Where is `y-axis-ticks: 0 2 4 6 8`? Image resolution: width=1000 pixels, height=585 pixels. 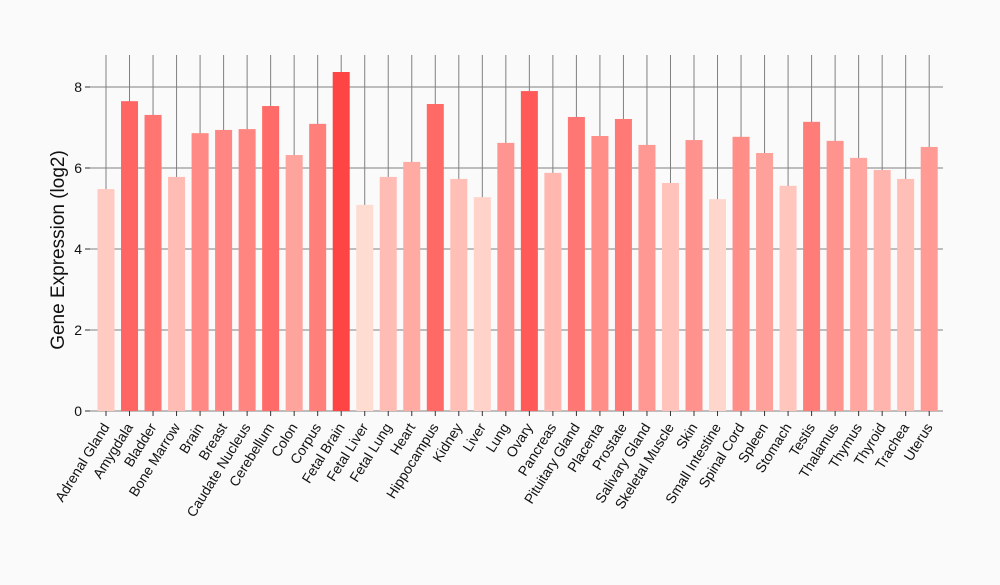
y-axis-ticks: 0 2 4 6 8 is located at coordinates (82, 249).